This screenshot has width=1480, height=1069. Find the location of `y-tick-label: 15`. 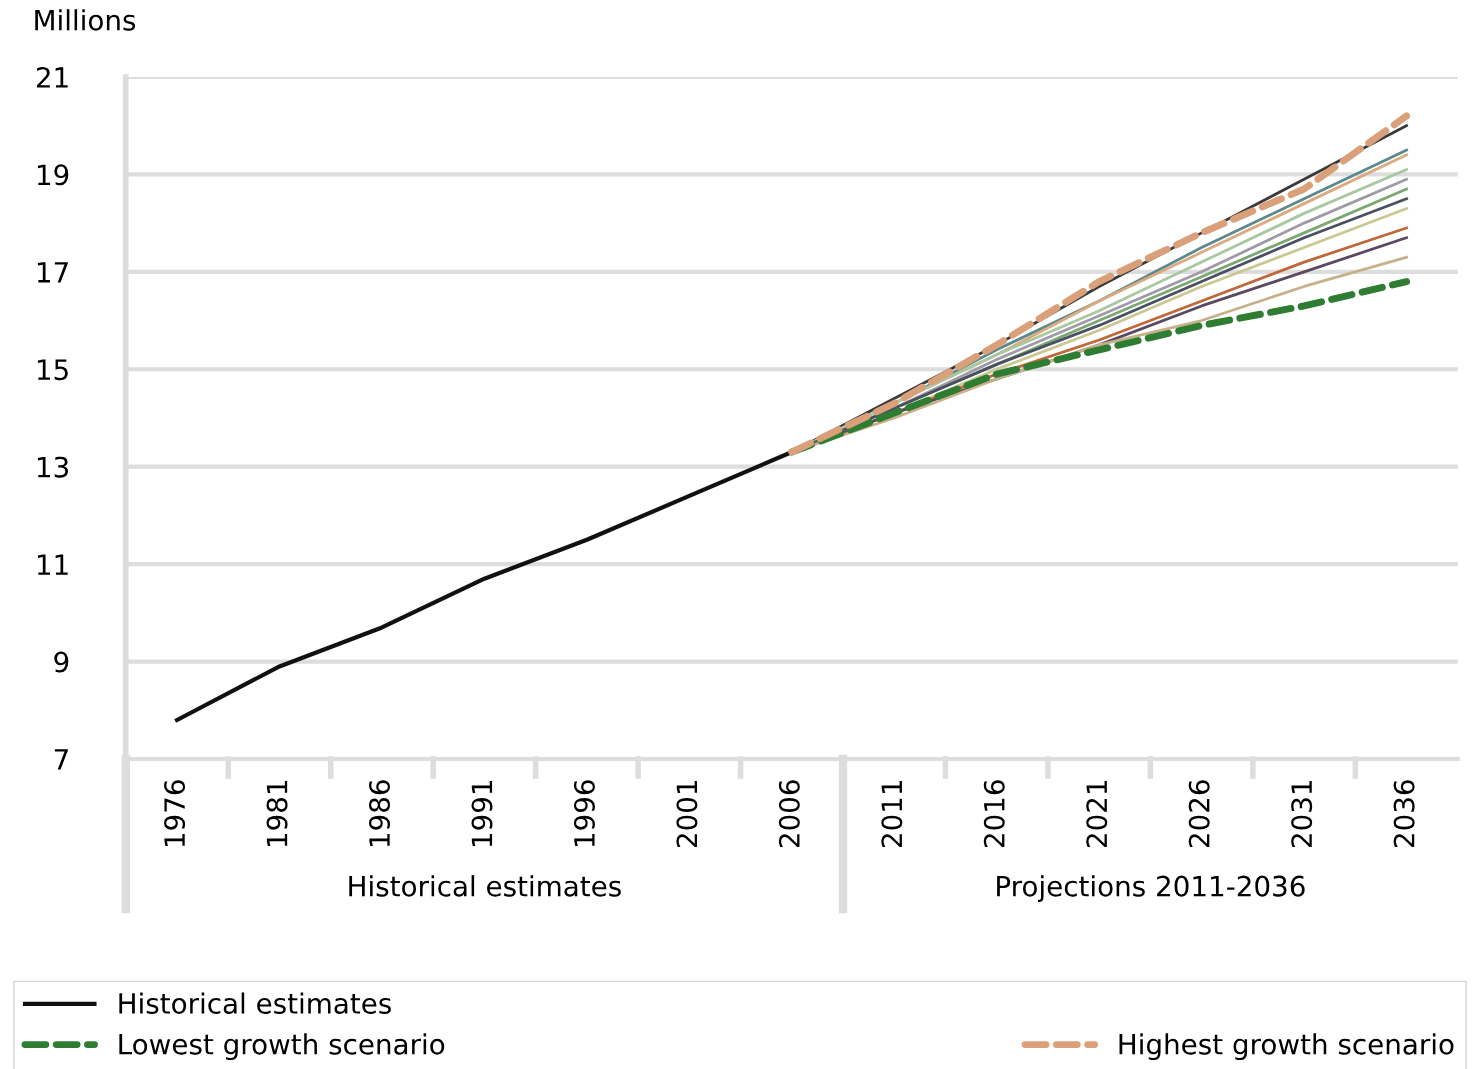

y-tick-label: 15 is located at coordinates (52, 370).